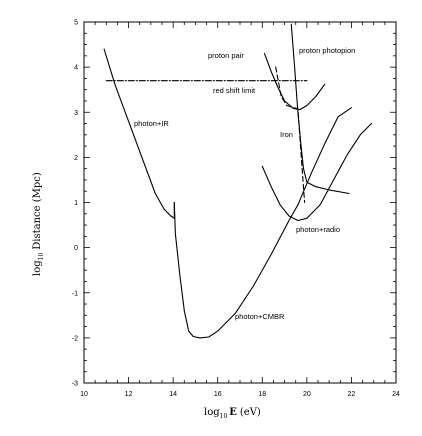 The image size is (422, 436). I want to click on y-tick-label: 0, so click(76, 248).